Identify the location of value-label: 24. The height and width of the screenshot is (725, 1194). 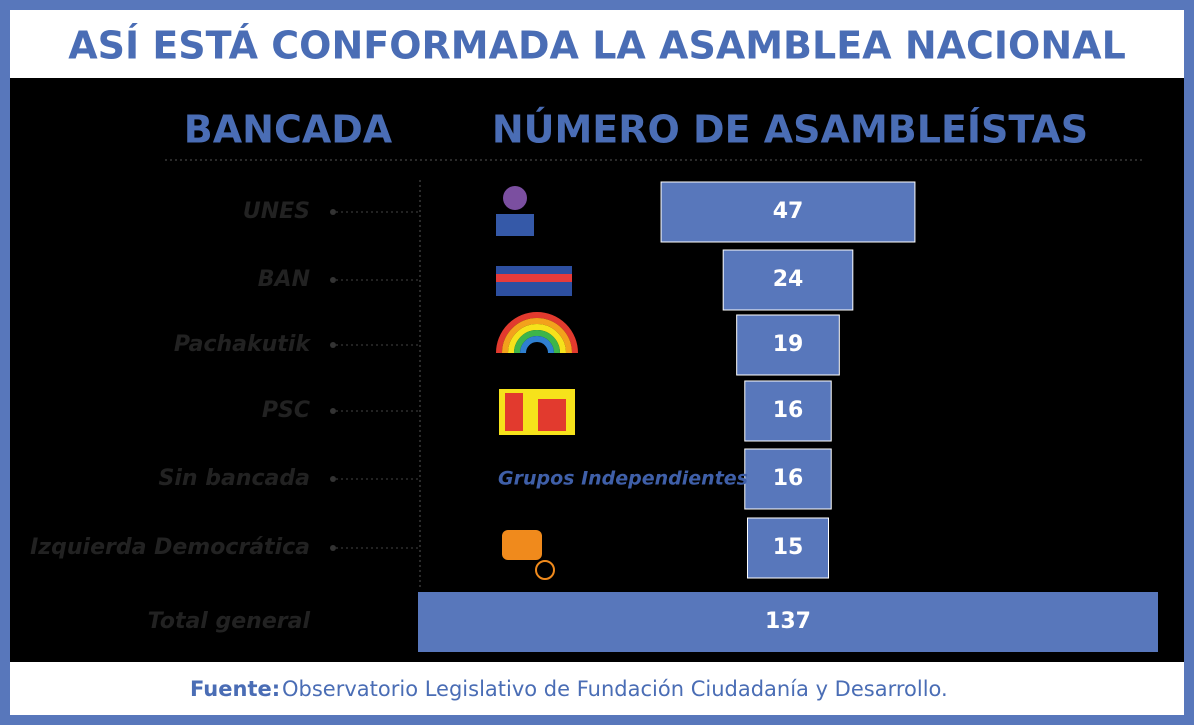
(788, 279).